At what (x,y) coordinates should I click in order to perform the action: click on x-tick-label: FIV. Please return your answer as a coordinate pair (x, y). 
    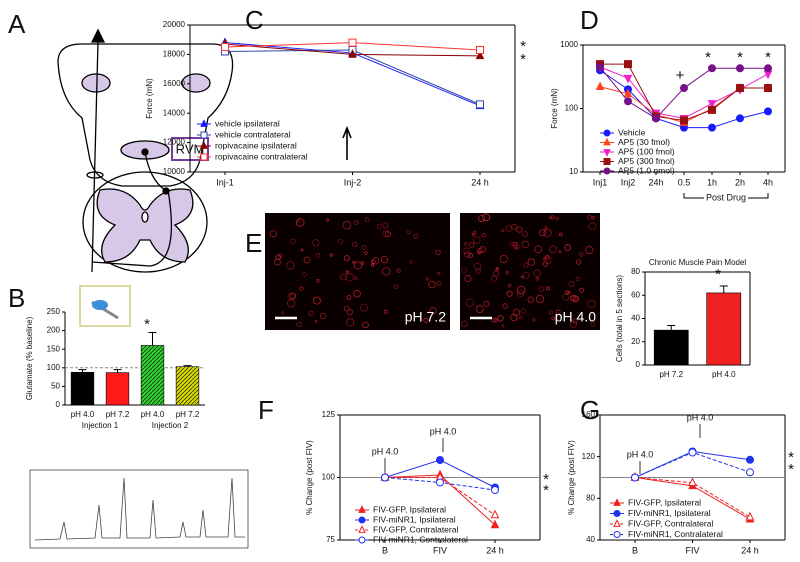
    Looking at the image, I should click on (692, 550).